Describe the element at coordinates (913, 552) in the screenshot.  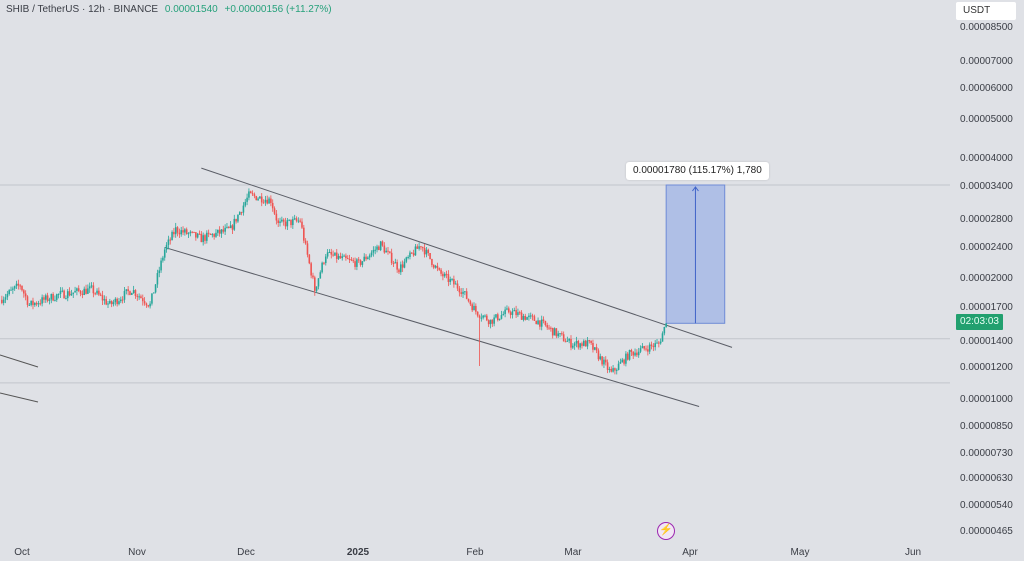
I see `x-axis-label: Jun` at that location.